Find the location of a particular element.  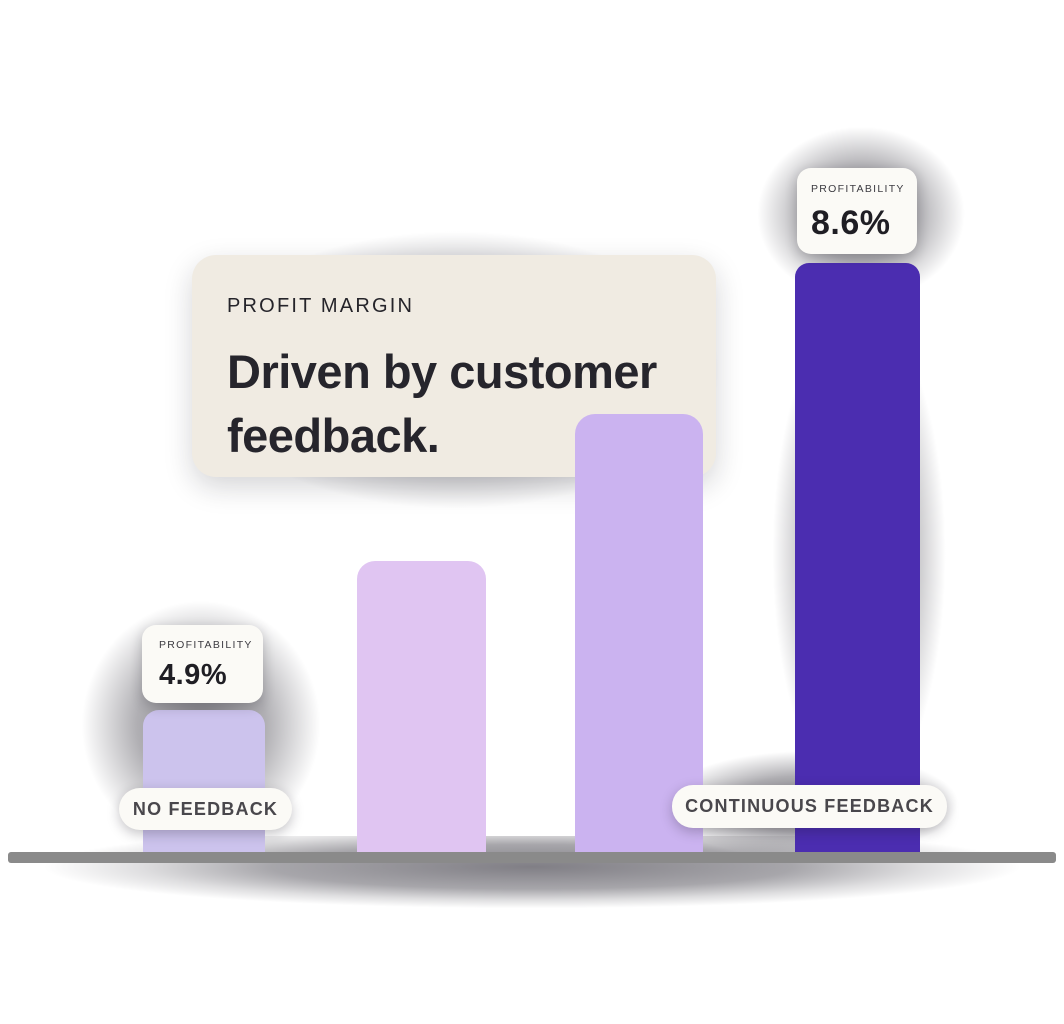

pill-continuous-feedback: CONTINUOUS FEEDBACK is located at coordinates (809, 806).